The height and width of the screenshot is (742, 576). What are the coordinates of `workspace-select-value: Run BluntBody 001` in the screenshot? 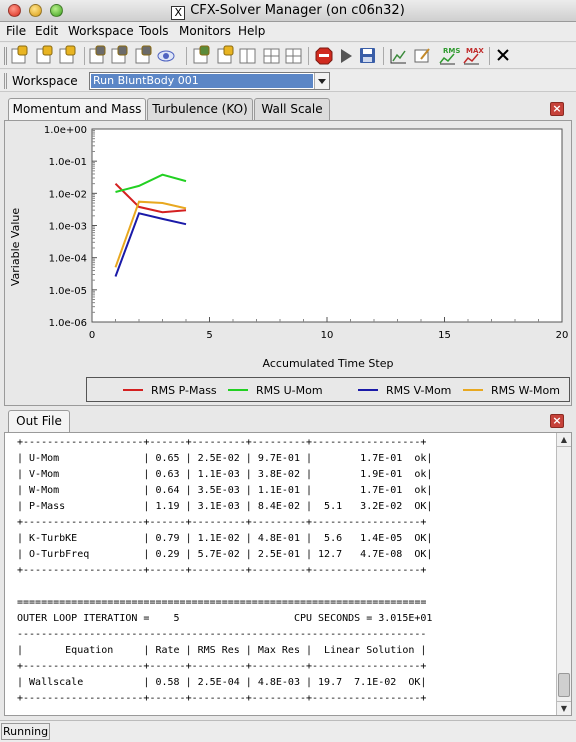 It's located at (202, 81).